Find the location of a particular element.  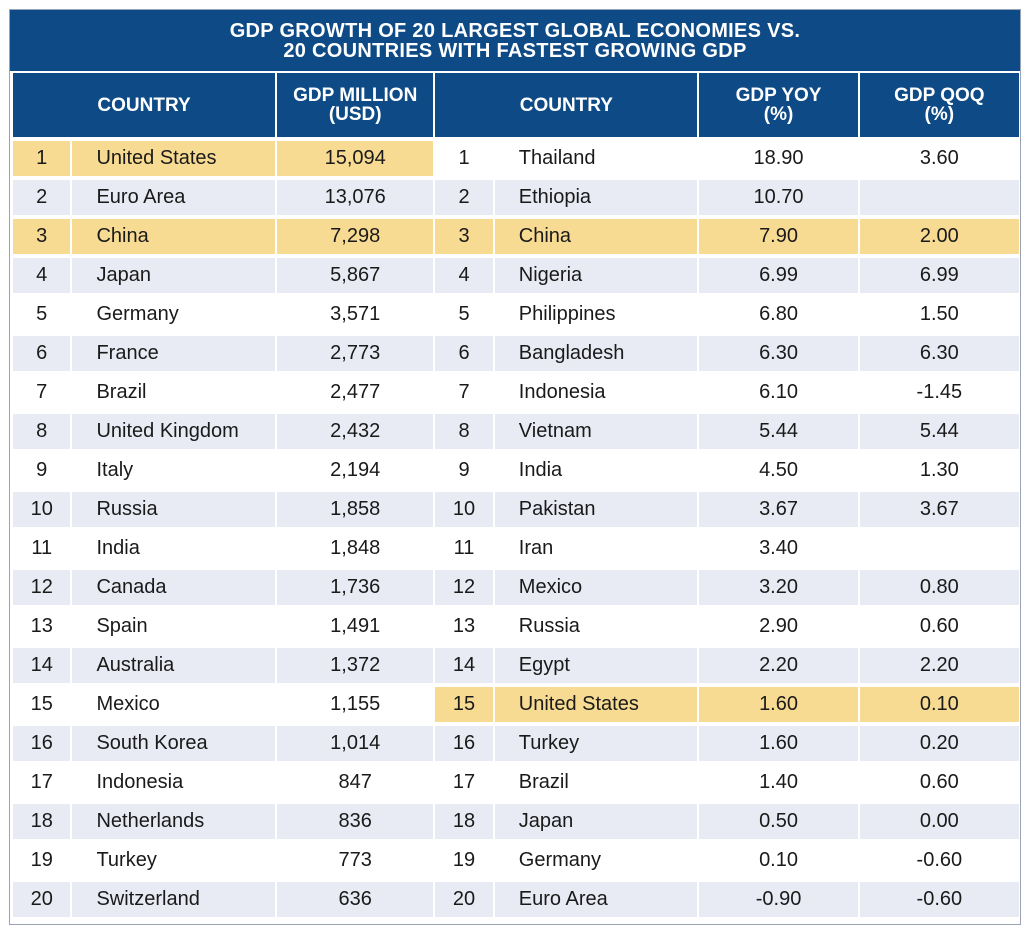

left-gdp-cell: 2,432 is located at coordinates (355, 431).